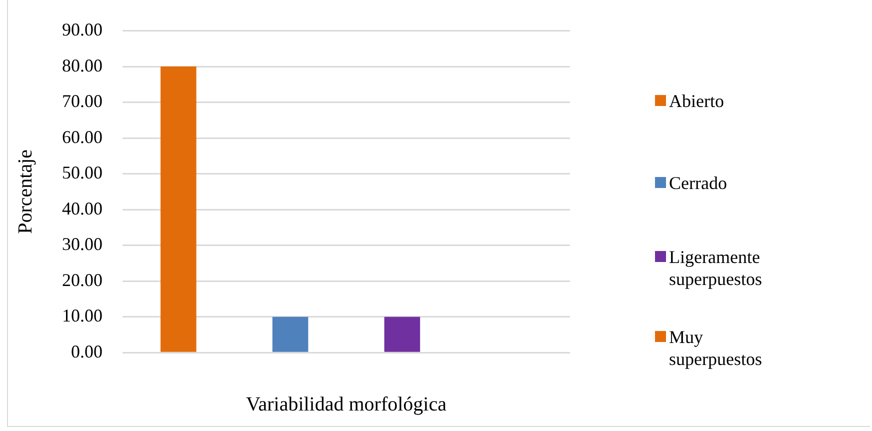 The width and height of the screenshot is (872, 431). What do you see at coordinates (82, 172) in the screenshot?
I see `y-tick-label: 50.00` at bounding box center [82, 172].